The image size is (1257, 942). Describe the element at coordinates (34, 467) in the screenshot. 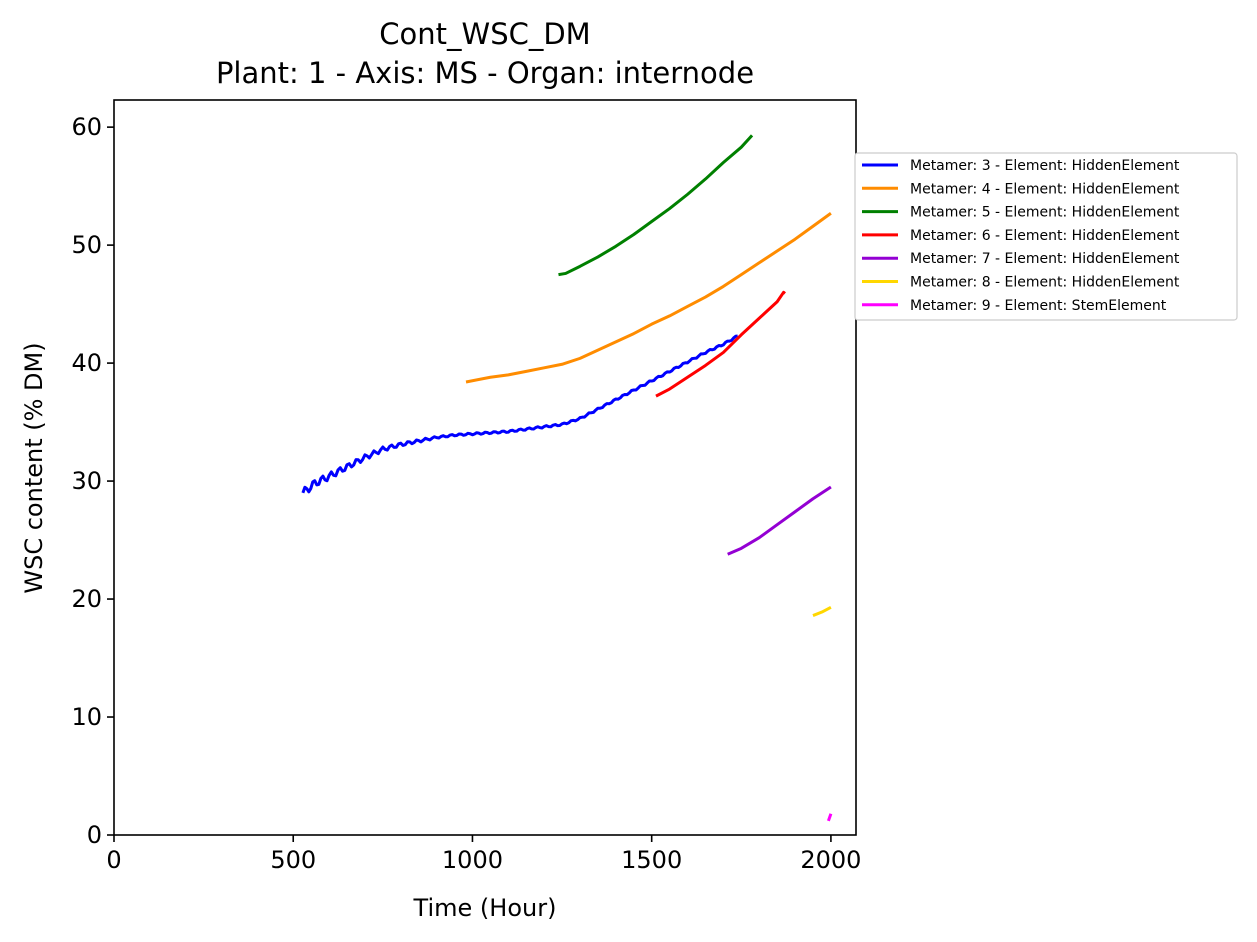

I see `y-axis-label: WSC content (% DM)` at that location.